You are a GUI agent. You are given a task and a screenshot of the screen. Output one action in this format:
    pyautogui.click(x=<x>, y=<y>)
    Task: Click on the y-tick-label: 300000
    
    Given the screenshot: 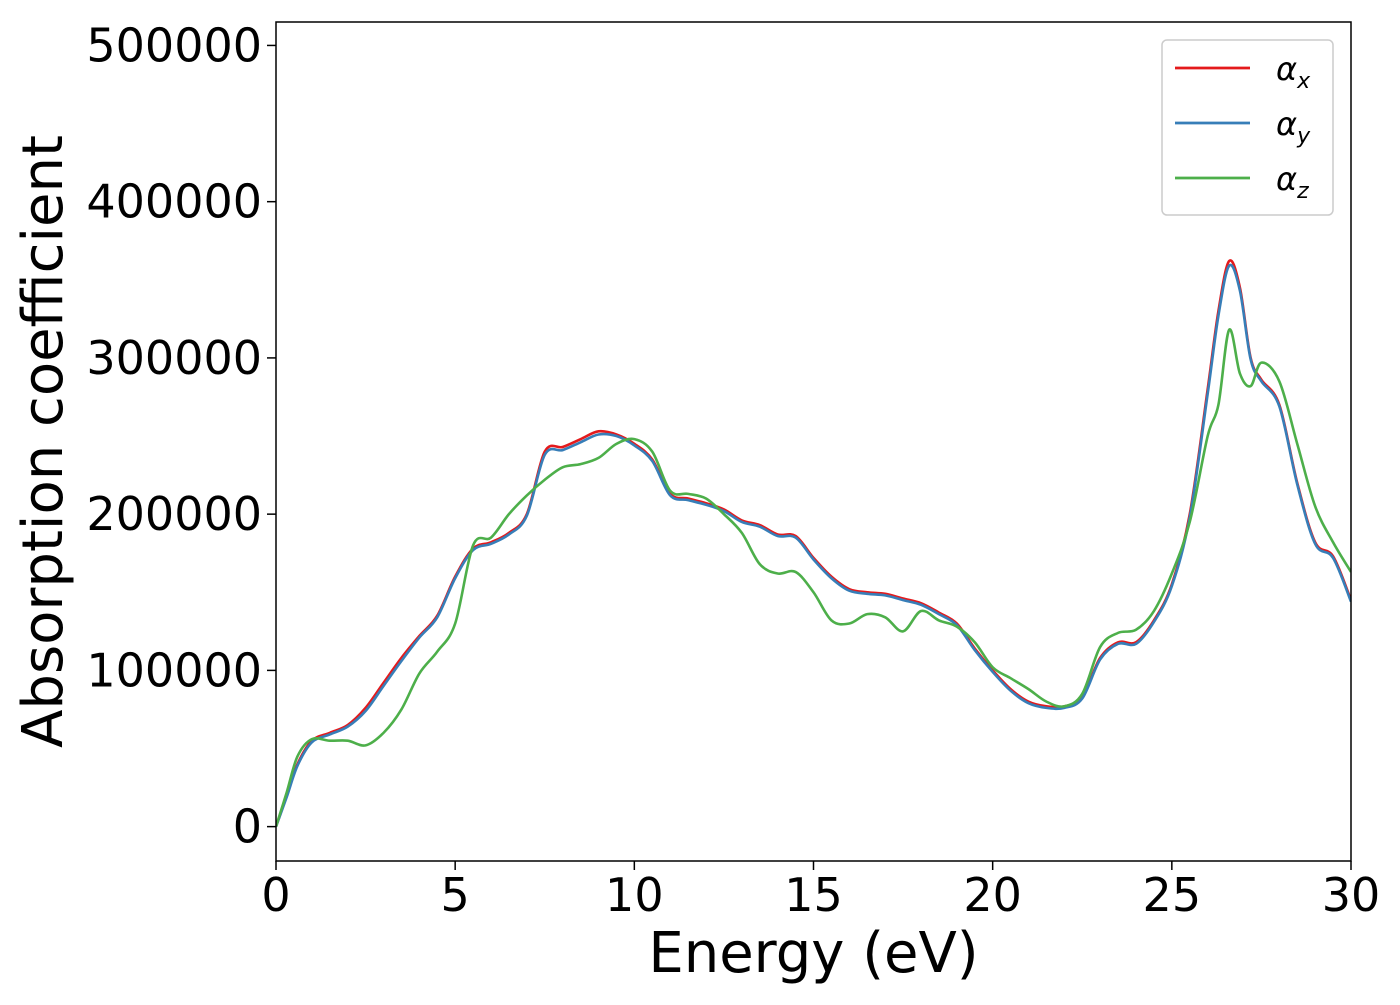 What is the action you would take?
    pyautogui.click(x=174, y=358)
    